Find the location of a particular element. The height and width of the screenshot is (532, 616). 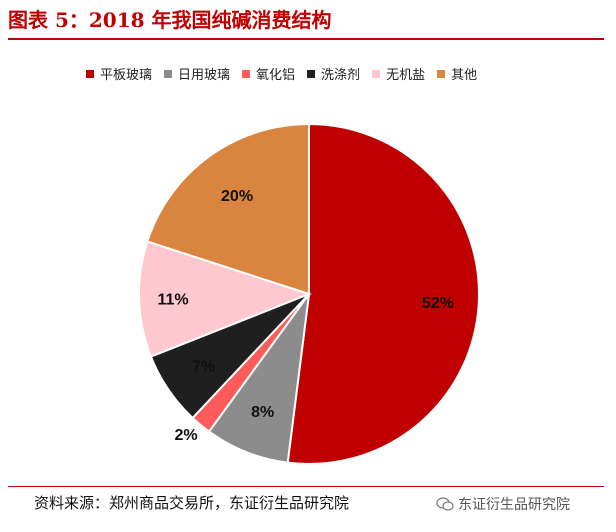

legend-label-3: 洗涤剂 is located at coordinates (341, 75).